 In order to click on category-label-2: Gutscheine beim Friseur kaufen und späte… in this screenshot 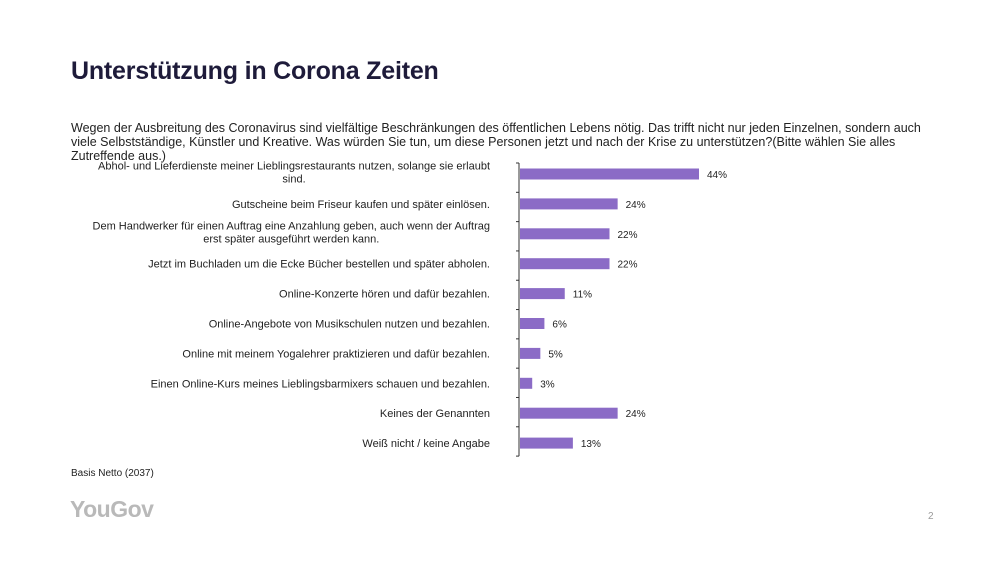, I will do `click(361, 205)`.